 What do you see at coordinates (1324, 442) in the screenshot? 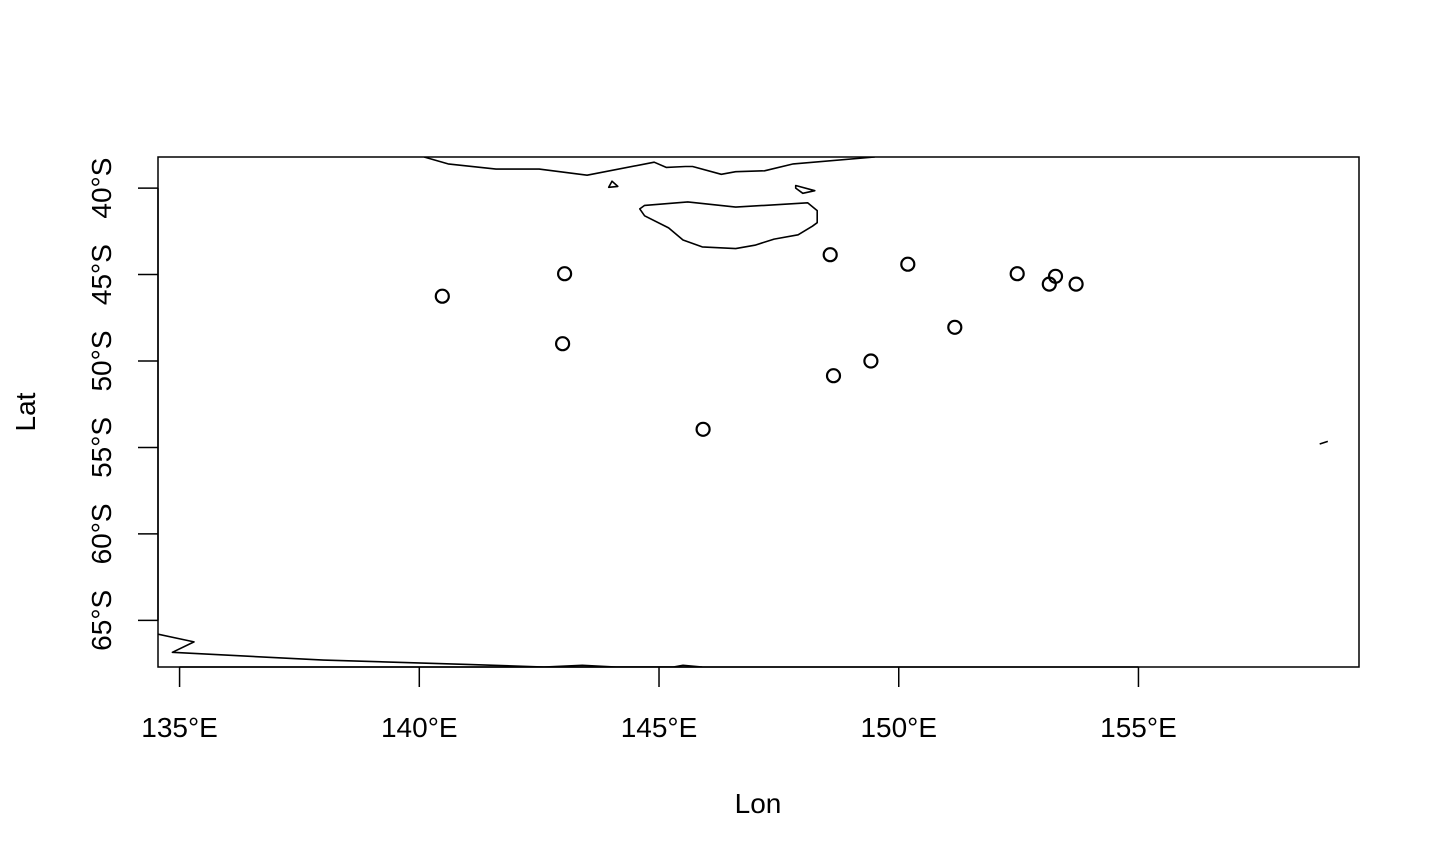
I see `coastline-islet-southeast` at bounding box center [1324, 442].